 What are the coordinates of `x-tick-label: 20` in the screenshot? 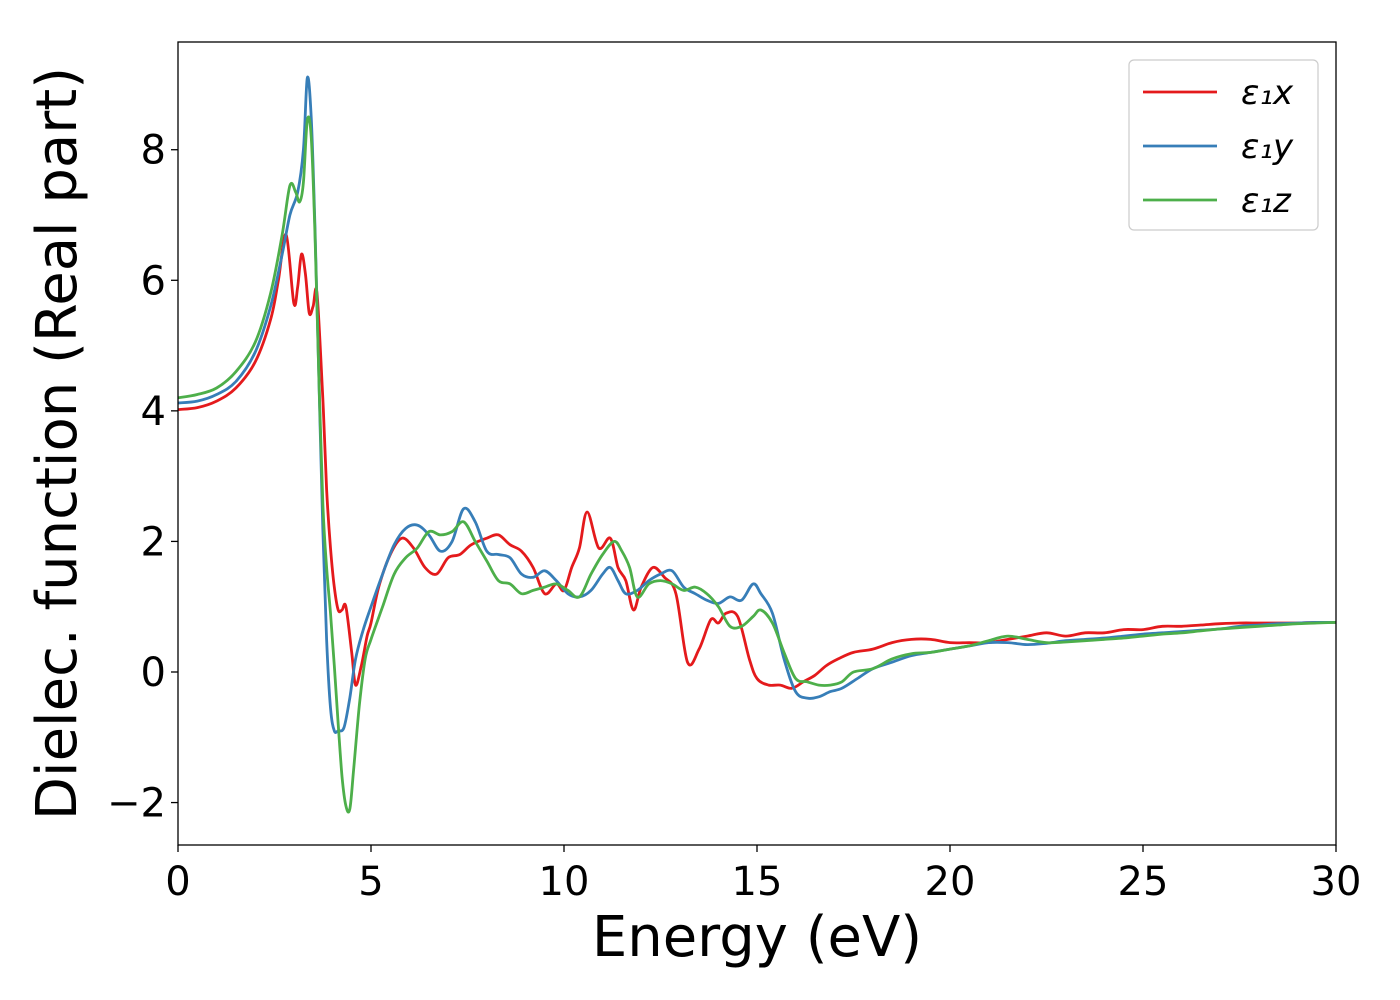 It's located at (950, 882).